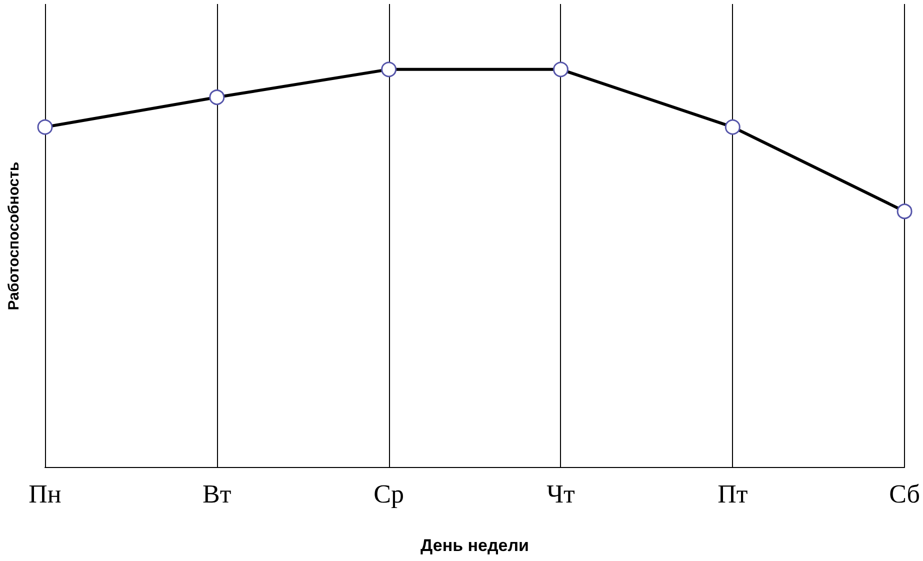 Image resolution: width=923 pixels, height=561 pixels. I want to click on x-tick-label: Вт, so click(217, 494).